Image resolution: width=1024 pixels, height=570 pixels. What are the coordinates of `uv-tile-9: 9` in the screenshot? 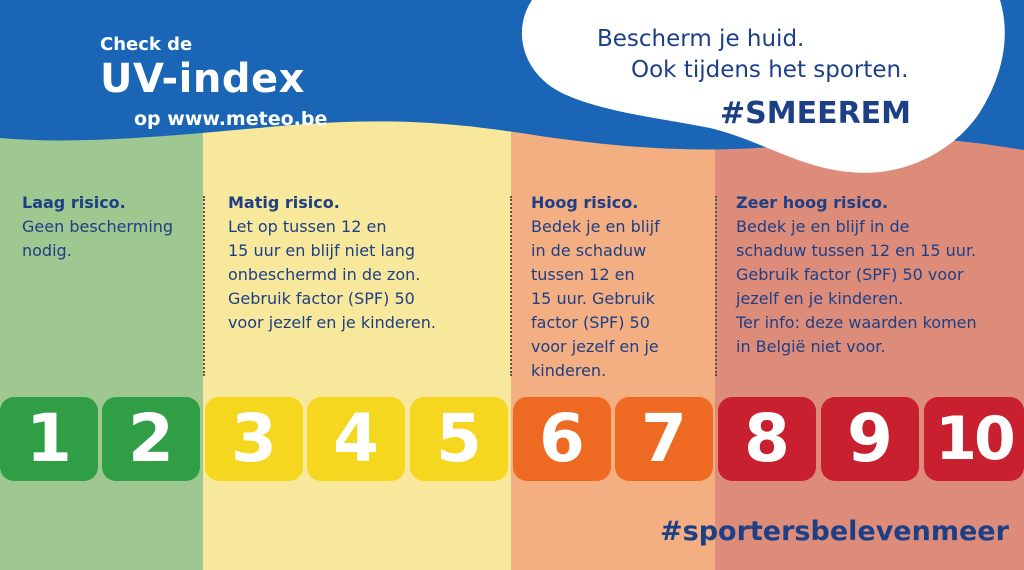 It's located at (870, 439).